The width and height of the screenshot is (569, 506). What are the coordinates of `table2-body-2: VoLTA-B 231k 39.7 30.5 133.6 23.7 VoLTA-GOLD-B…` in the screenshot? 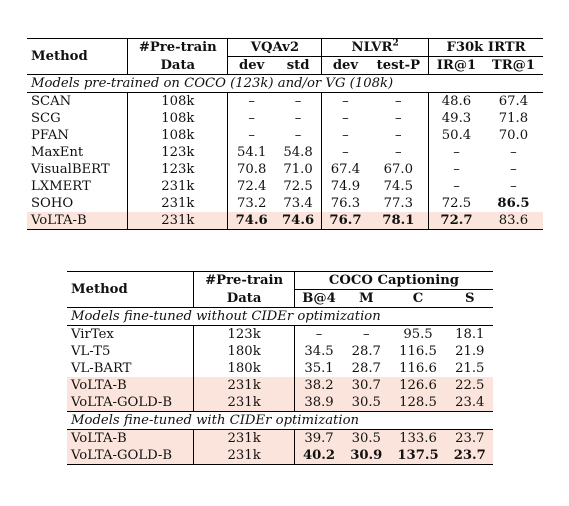 It's located at (280, 447).